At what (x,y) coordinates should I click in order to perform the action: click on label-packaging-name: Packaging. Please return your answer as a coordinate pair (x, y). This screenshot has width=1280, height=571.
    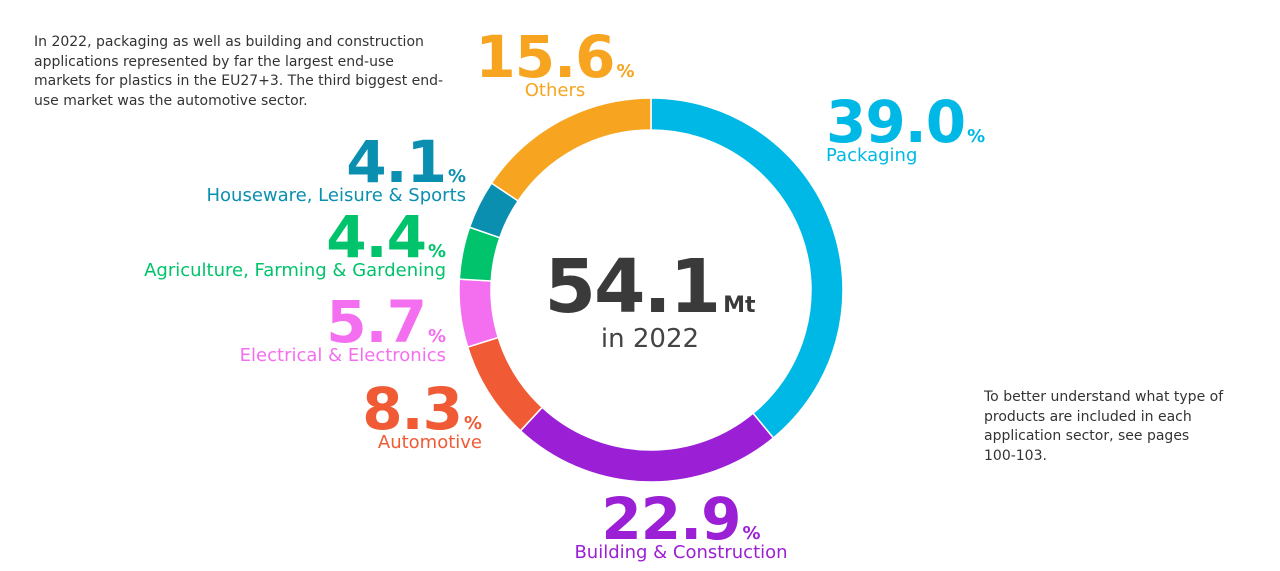
    Looking at the image, I should click on (872, 155).